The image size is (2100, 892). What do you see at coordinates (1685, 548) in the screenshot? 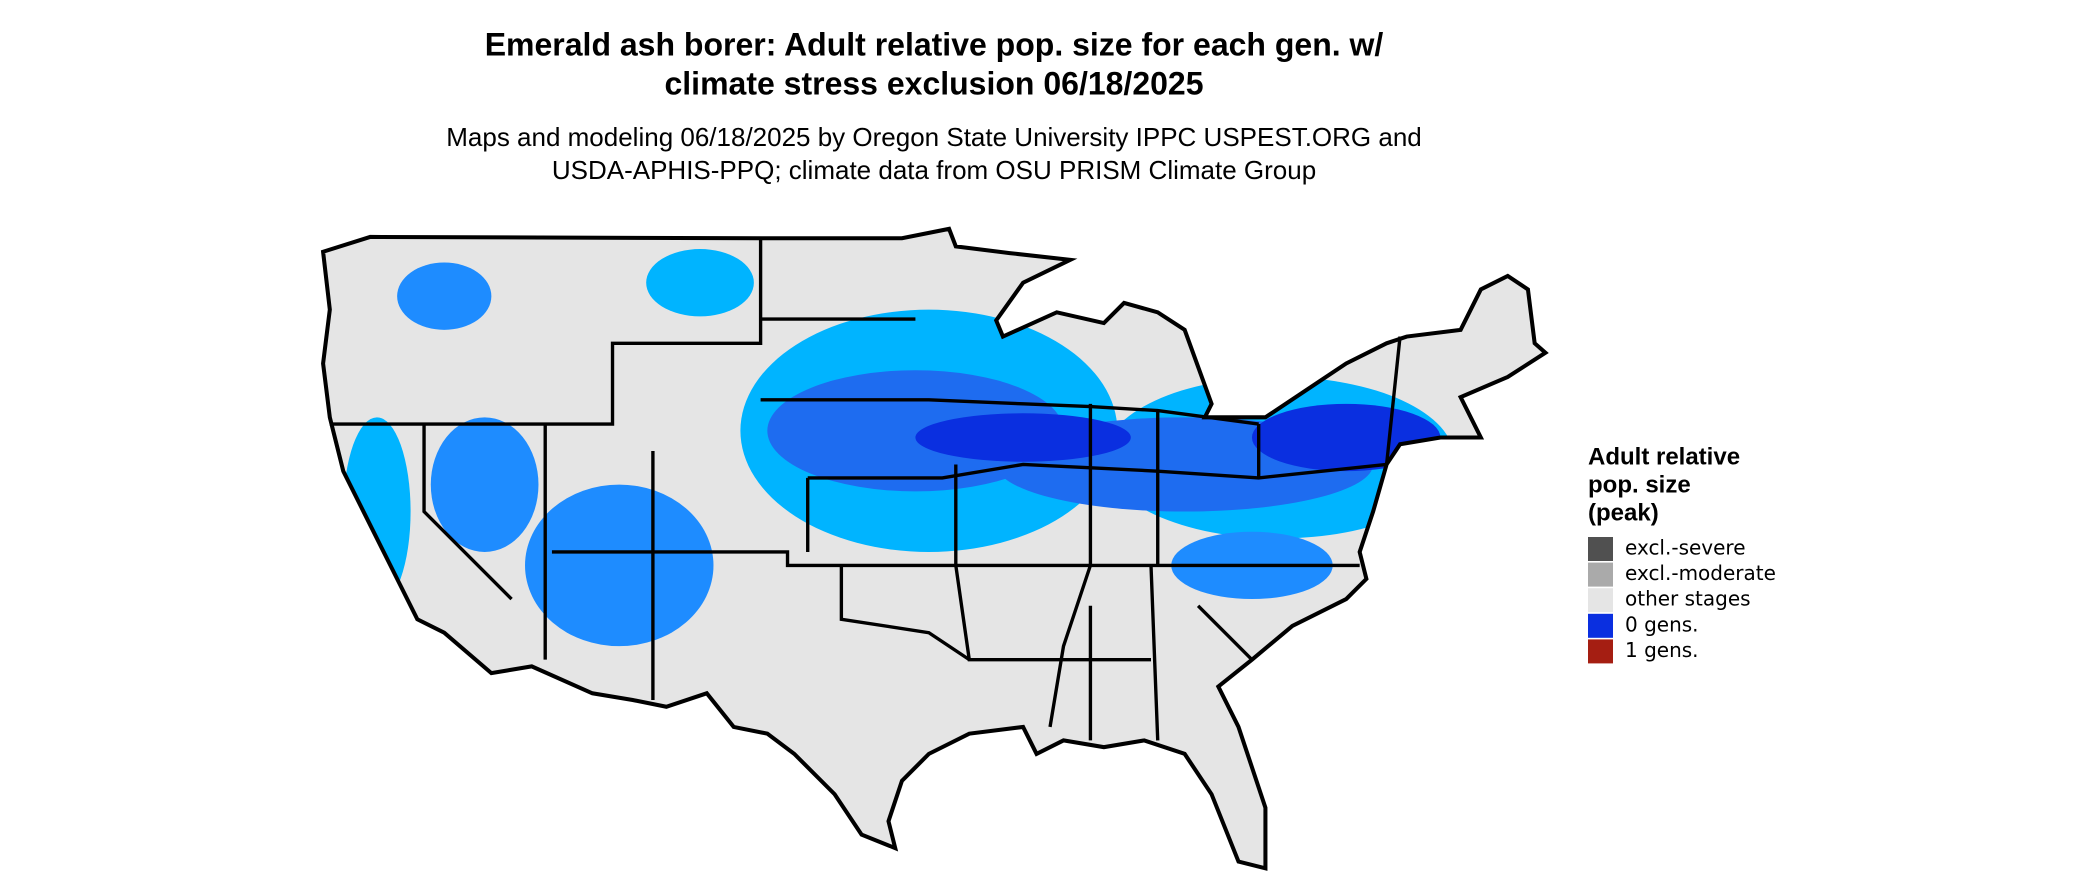
I see `legend-label: excl.-severe` at bounding box center [1685, 548].